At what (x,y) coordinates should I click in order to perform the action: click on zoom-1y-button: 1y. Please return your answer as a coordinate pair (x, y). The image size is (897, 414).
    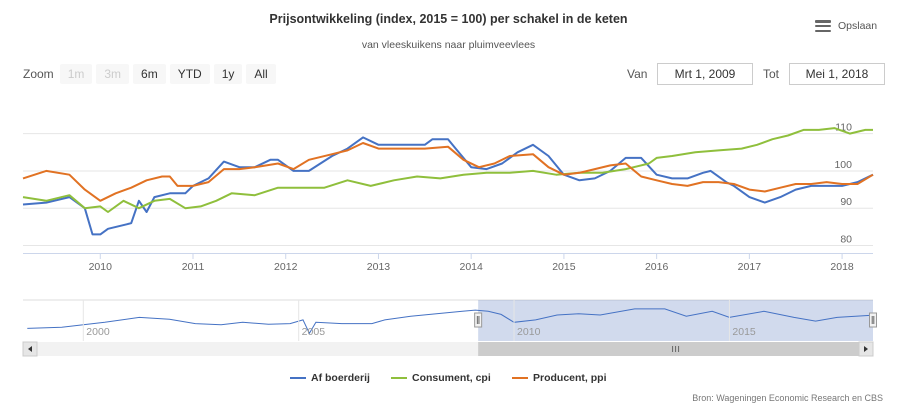
    Looking at the image, I should click on (228, 74).